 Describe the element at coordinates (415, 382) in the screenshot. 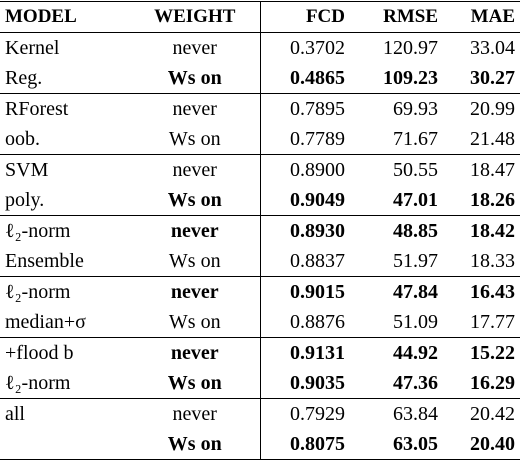

I see `table-cell: 47.36` at that location.